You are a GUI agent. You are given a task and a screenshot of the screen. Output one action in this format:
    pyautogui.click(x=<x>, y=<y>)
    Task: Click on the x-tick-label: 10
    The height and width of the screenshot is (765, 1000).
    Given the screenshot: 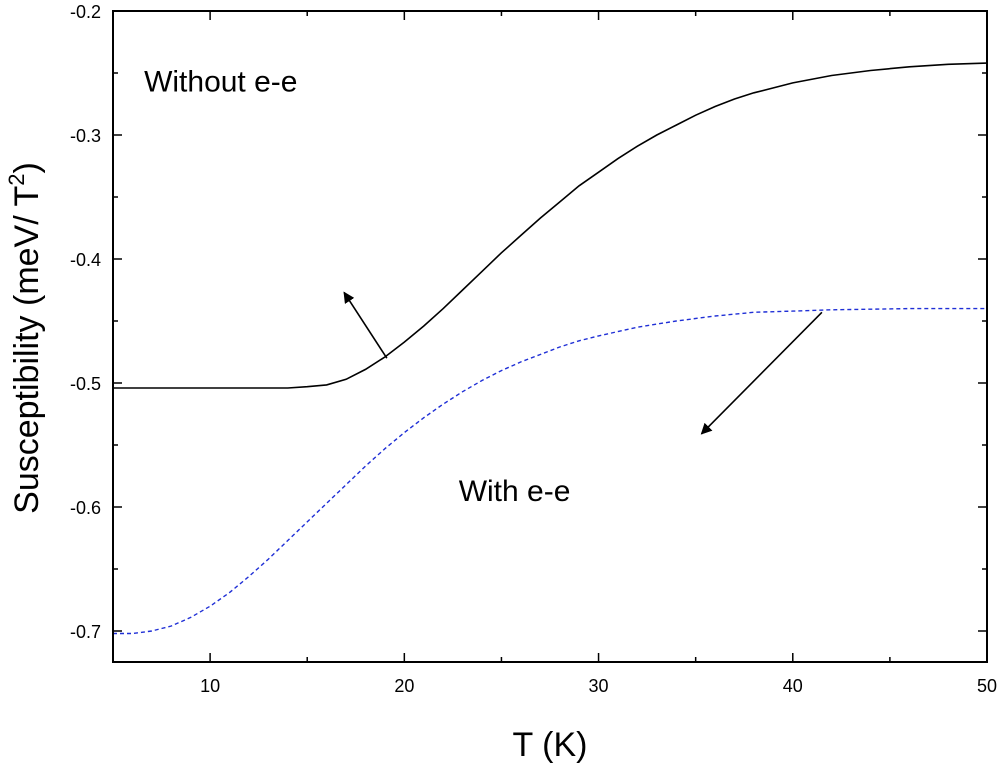 What is the action you would take?
    pyautogui.click(x=210, y=686)
    